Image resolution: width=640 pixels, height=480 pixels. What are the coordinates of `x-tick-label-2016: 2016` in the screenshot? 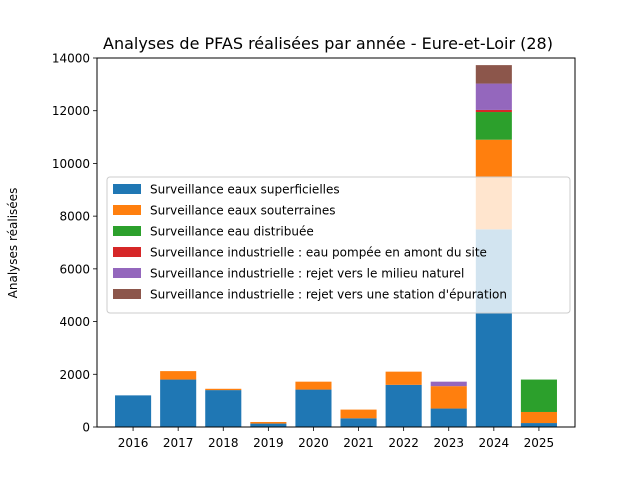 It's located at (133, 443).